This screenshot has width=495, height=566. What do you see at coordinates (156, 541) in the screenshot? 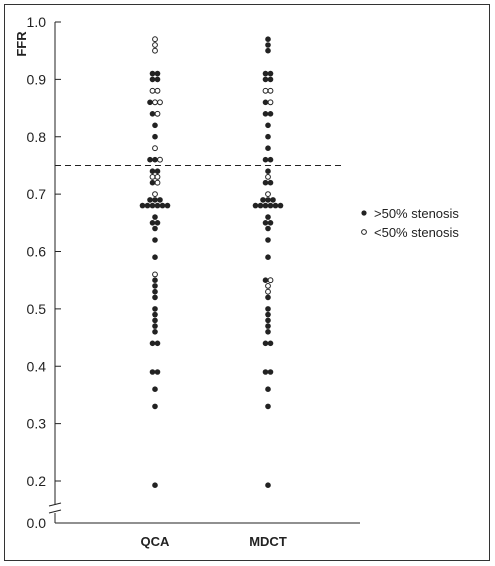
I see `category-label-qca: QCA` at bounding box center [156, 541].